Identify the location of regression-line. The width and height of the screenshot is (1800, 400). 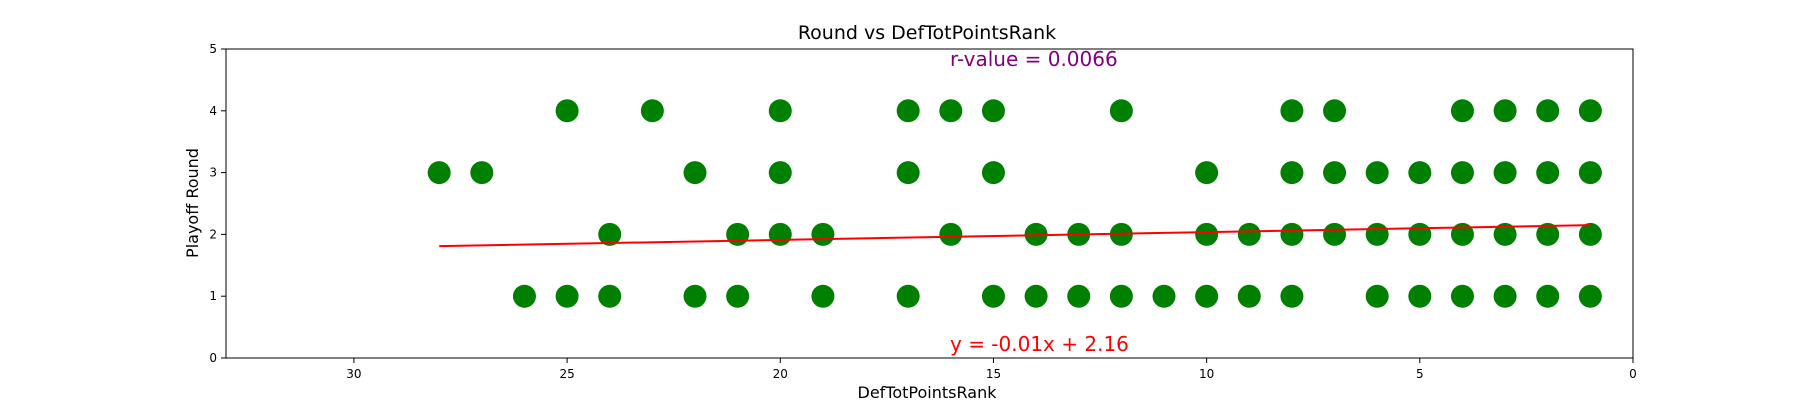
(1015, 236).